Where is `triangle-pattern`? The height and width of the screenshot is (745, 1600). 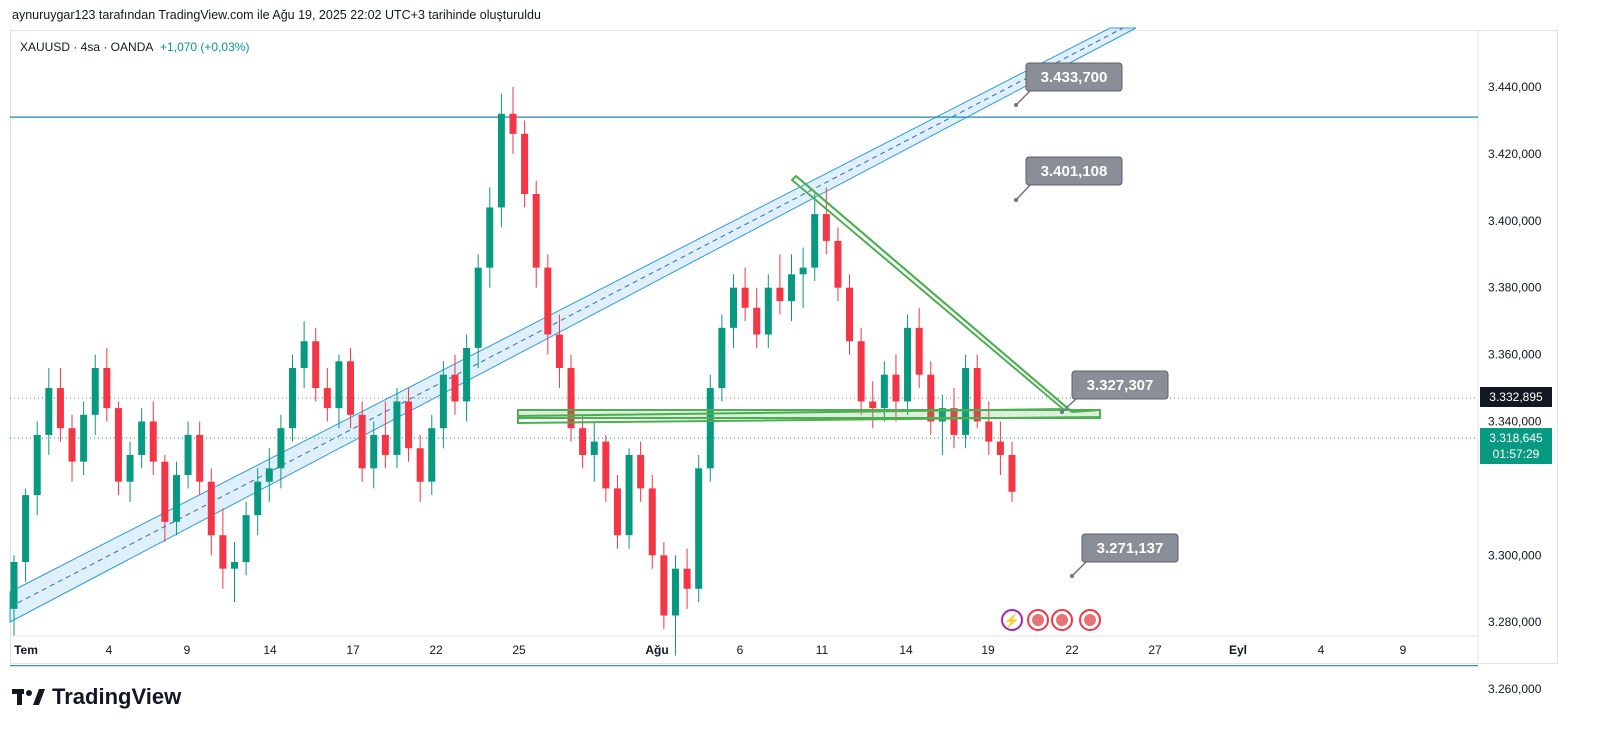
triangle-pattern is located at coordinates (809, 299).